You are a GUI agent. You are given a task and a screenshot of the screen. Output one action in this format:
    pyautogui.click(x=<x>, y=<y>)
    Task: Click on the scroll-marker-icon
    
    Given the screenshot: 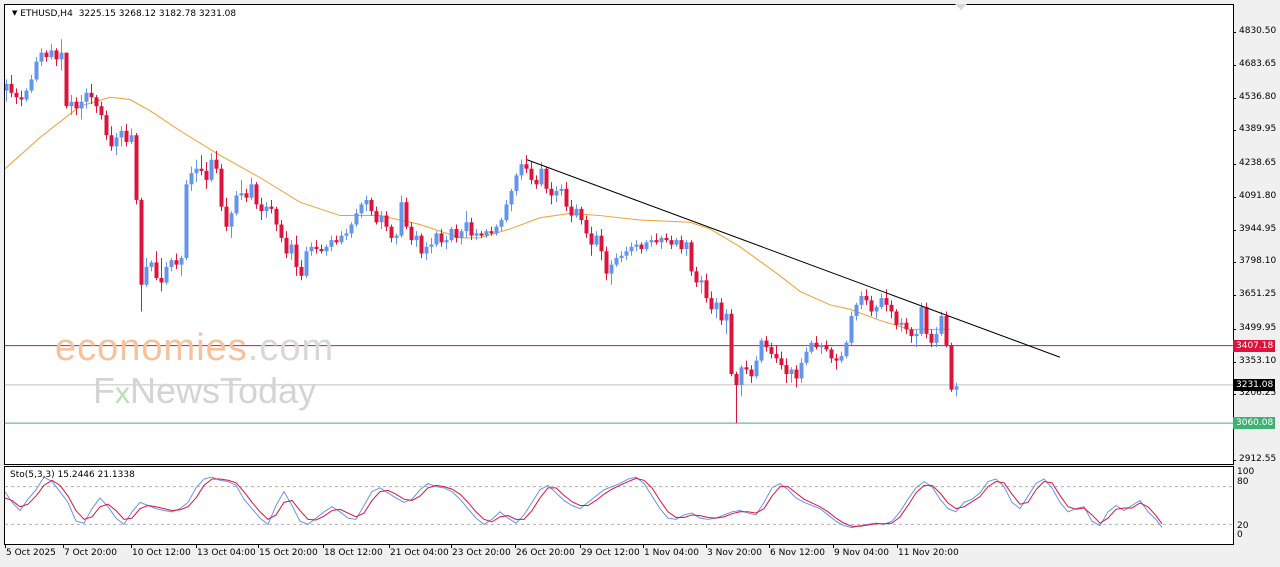 What is the action you would take?
    pyautogui.click(x=961, y=7)
    